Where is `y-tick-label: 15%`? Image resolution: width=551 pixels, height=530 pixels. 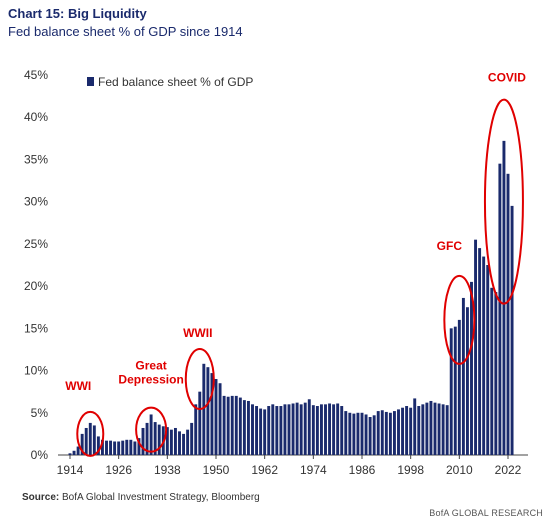 y-tick-label: 15% is located at coordinates (36, 328).